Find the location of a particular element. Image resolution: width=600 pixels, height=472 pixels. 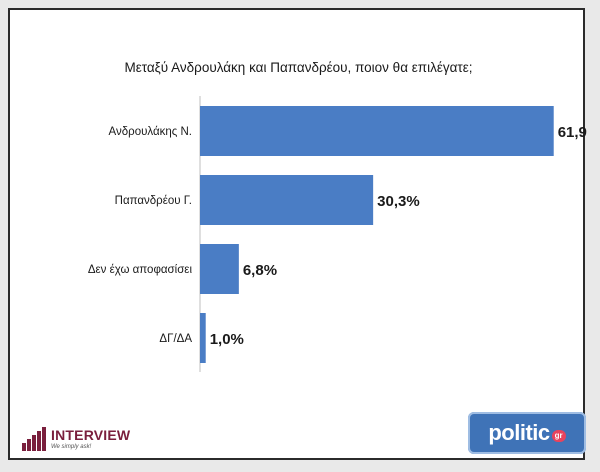

category-label-3: ΔΓ/ΔΑ is located at coordinates (175, 339).